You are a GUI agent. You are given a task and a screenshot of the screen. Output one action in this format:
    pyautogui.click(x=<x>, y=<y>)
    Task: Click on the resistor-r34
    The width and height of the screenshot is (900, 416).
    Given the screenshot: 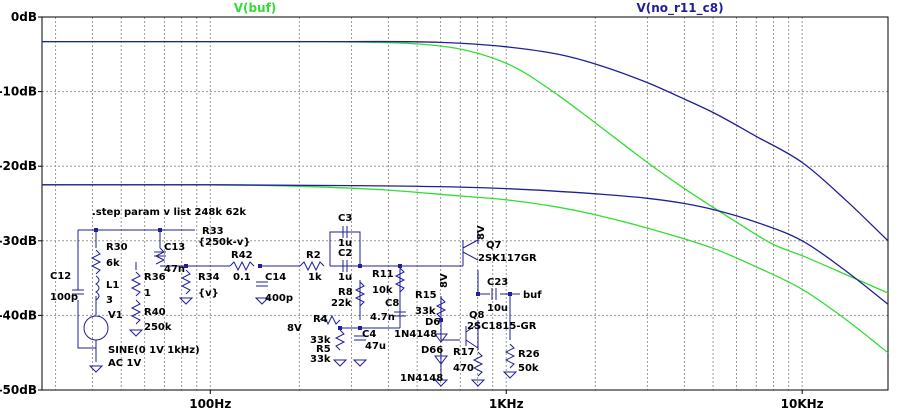 What is the action you would take?
    pyautogui.click(x=186, y=282)
    